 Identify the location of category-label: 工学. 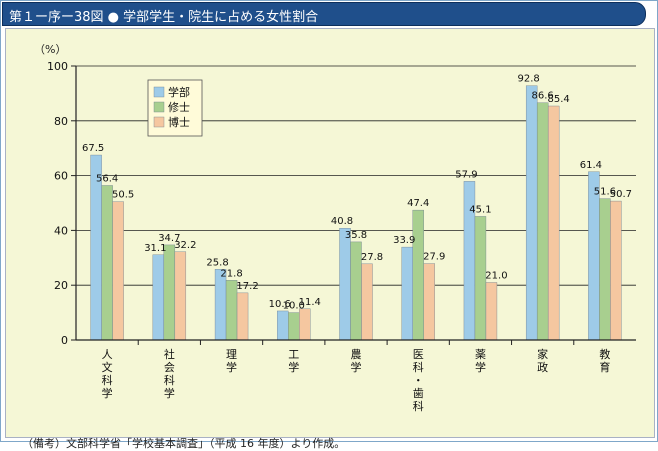
(293, 361).